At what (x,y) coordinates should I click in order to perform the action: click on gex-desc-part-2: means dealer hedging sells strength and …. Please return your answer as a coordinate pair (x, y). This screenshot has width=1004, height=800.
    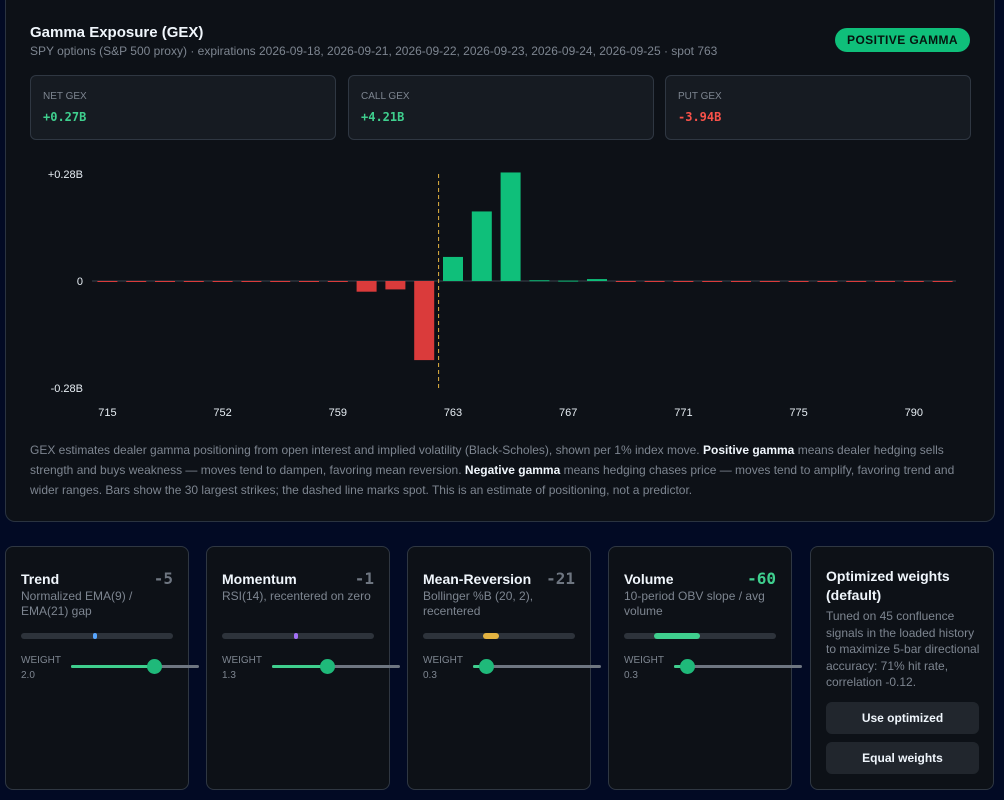
    Looking at the image, I should click on (487, 460).